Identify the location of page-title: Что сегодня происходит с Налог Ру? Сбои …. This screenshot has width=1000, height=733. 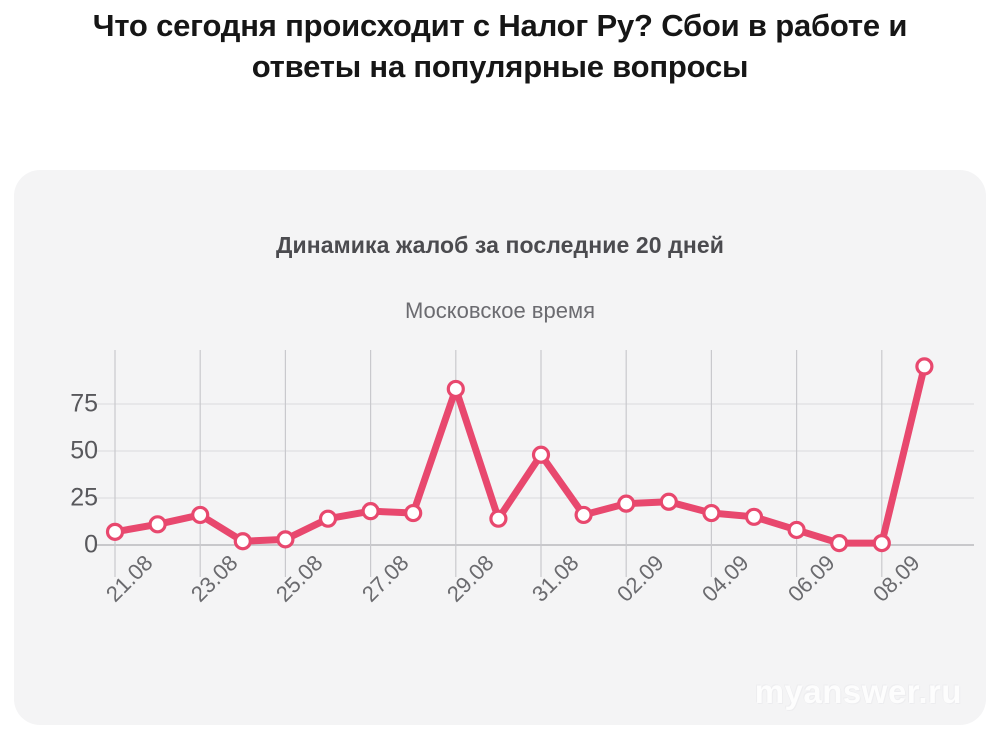
(500, 46).